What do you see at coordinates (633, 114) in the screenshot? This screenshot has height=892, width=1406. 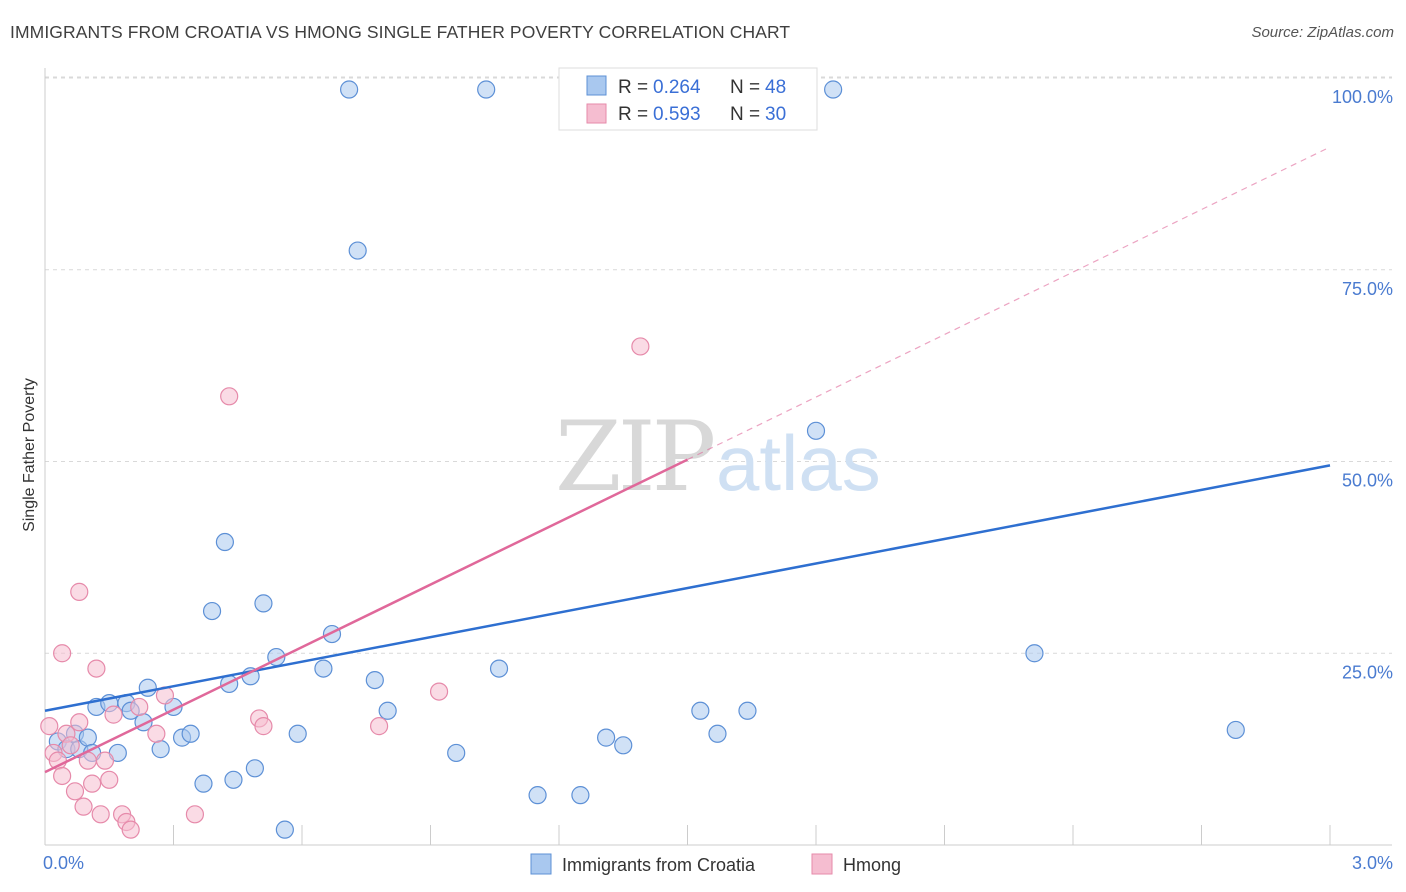 I see `legend-r-label-2: R =` at bounding box center [633, 114].